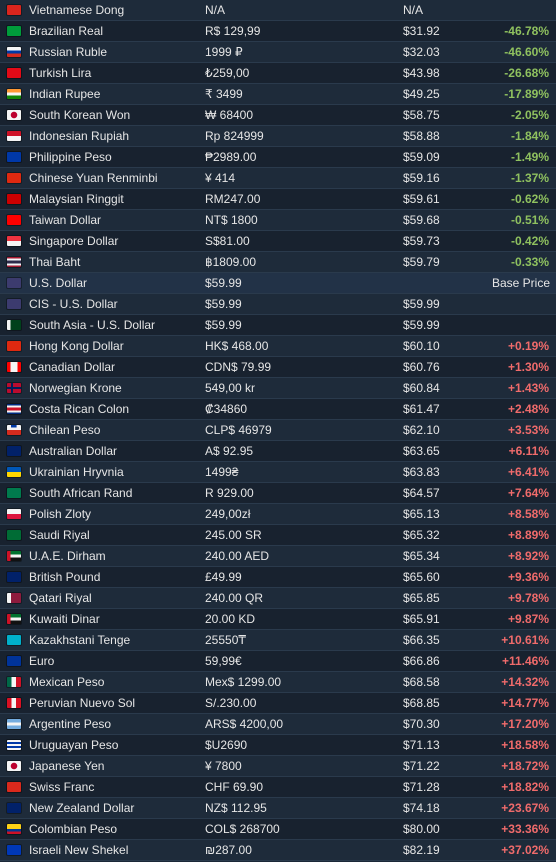  Describe the element at coordinates (278, 346) in the screenshot. I see `table-row: Hong Kong Dollar HK$ 468.00 $60.10 +0.19%` at that location.